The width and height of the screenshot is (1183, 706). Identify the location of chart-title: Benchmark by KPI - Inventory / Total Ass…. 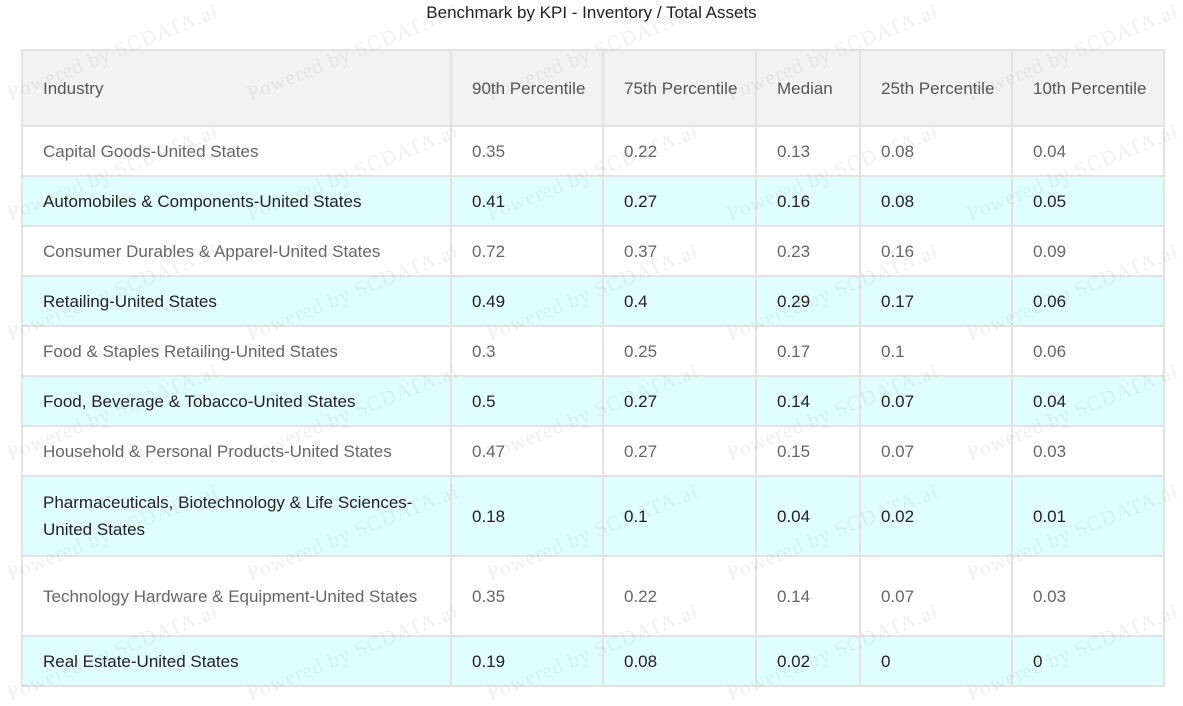
(591, 12).